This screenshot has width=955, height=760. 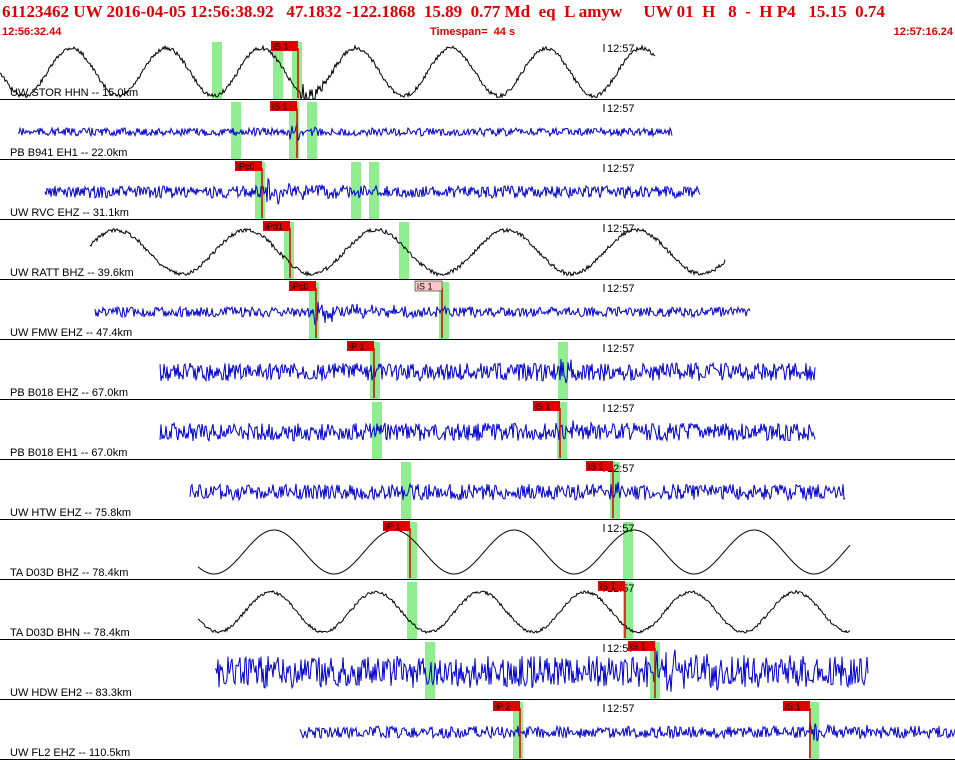 I want to click on trace-row: 12:57 iPc0 iS 1 UW FMW EHZ -- 47.4km, so click(x=477, y=310).